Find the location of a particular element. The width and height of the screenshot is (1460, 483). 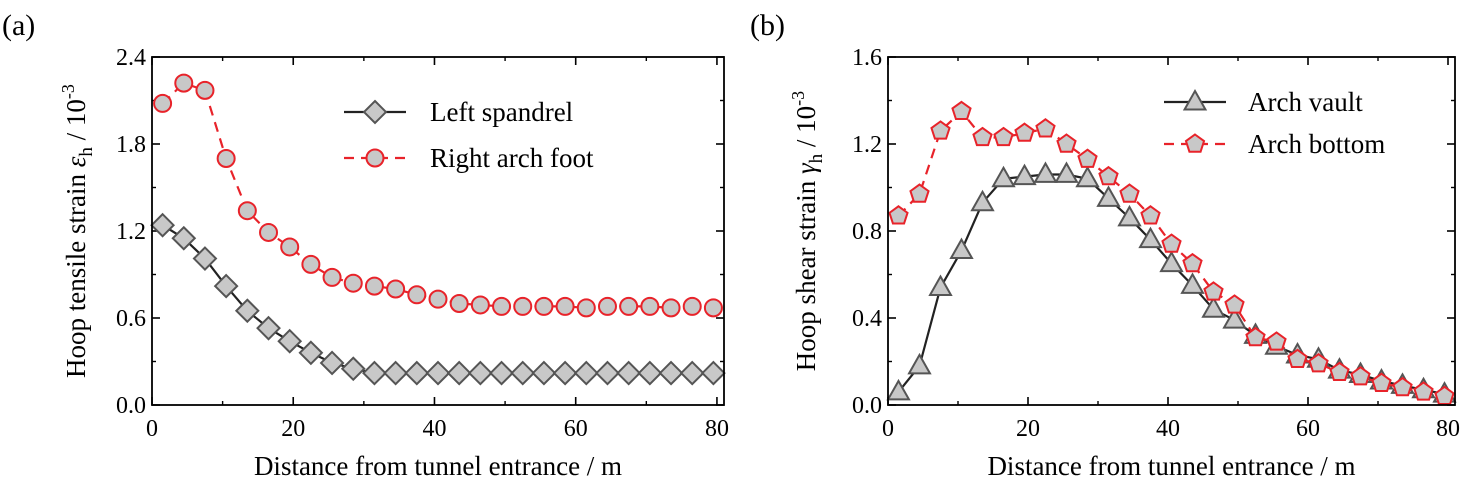

panel-label: (a) is located at coordinates (18, 25).